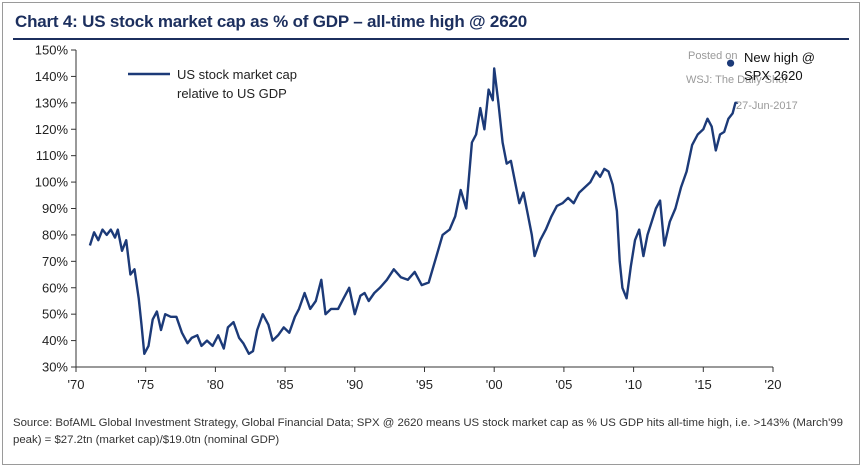 This screenshot has width=864, height=469. I want to click on x-tick-label: '10, so click(633, 384).